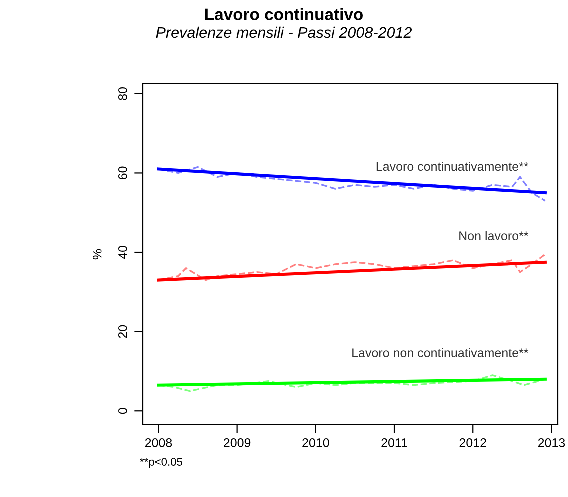 This screenshot has height=497, width=568. What do you see at coordinates (316, 443) in the screenshot?
I see `x-tick-label: 2010` at bounding box center [316, 443].